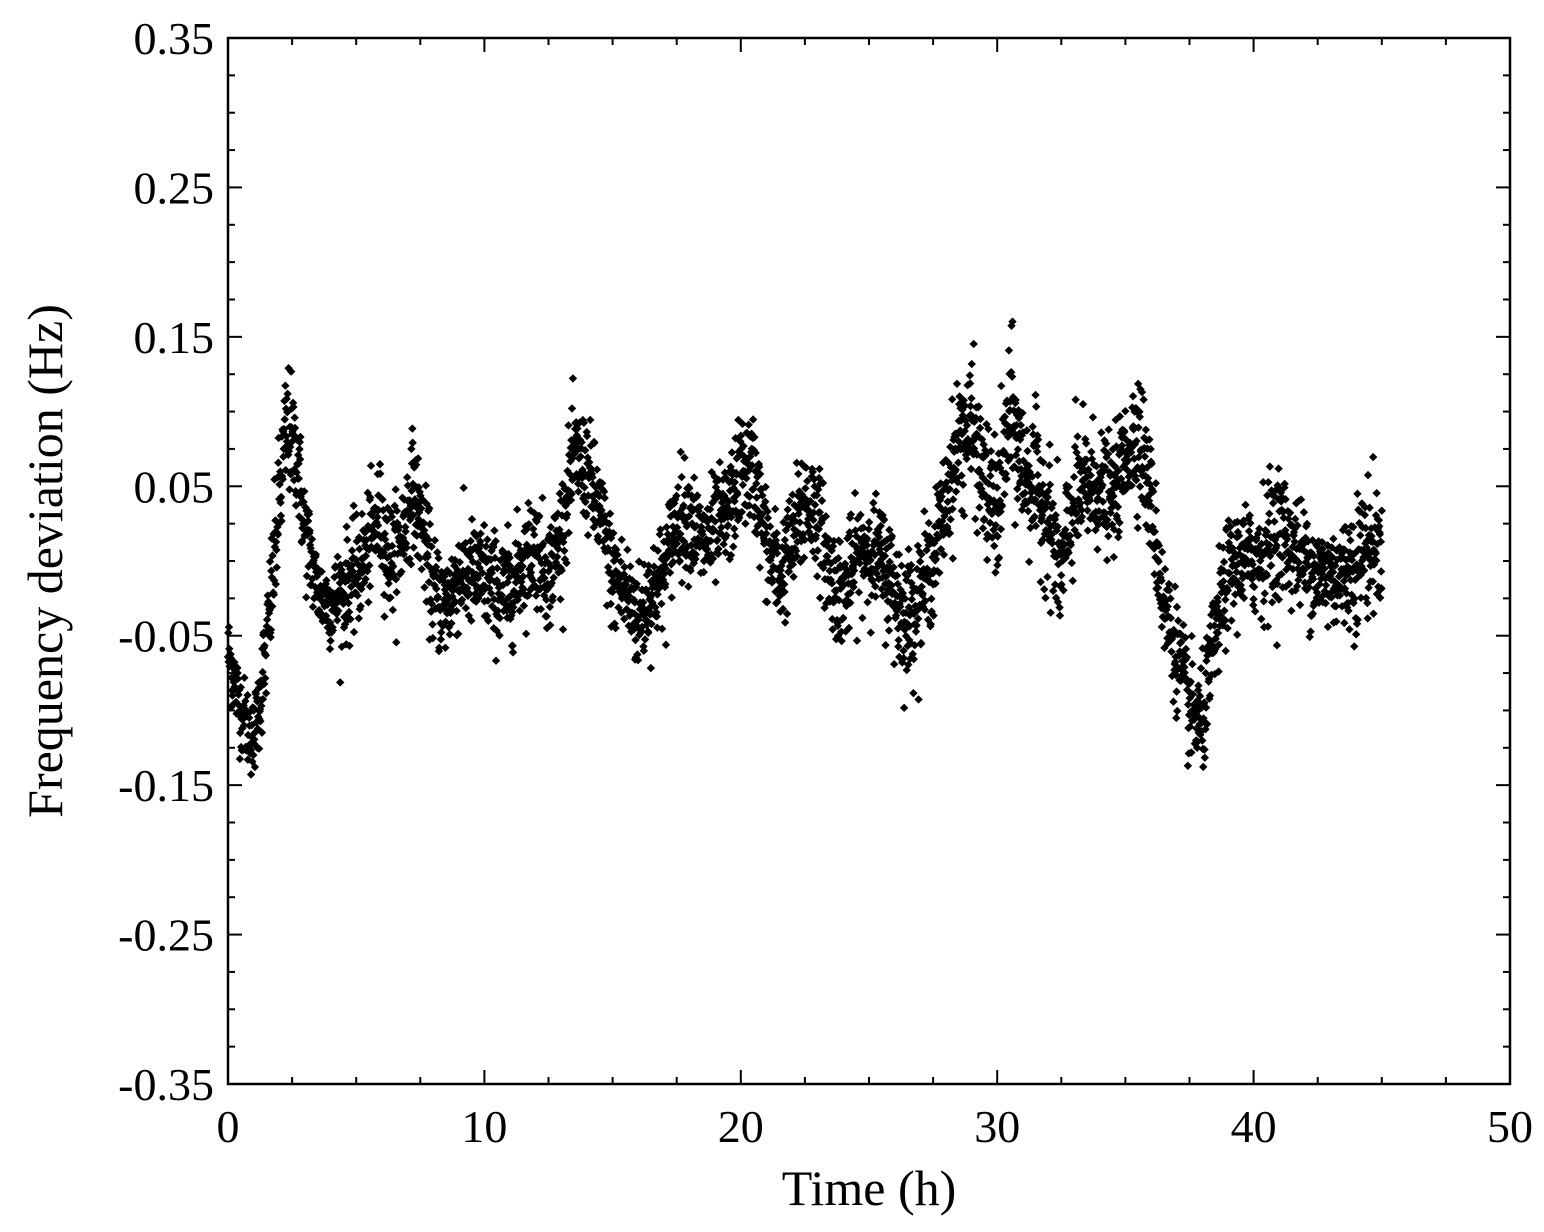  I want to click on y-tick-label: -0.15, so click(166, 785).